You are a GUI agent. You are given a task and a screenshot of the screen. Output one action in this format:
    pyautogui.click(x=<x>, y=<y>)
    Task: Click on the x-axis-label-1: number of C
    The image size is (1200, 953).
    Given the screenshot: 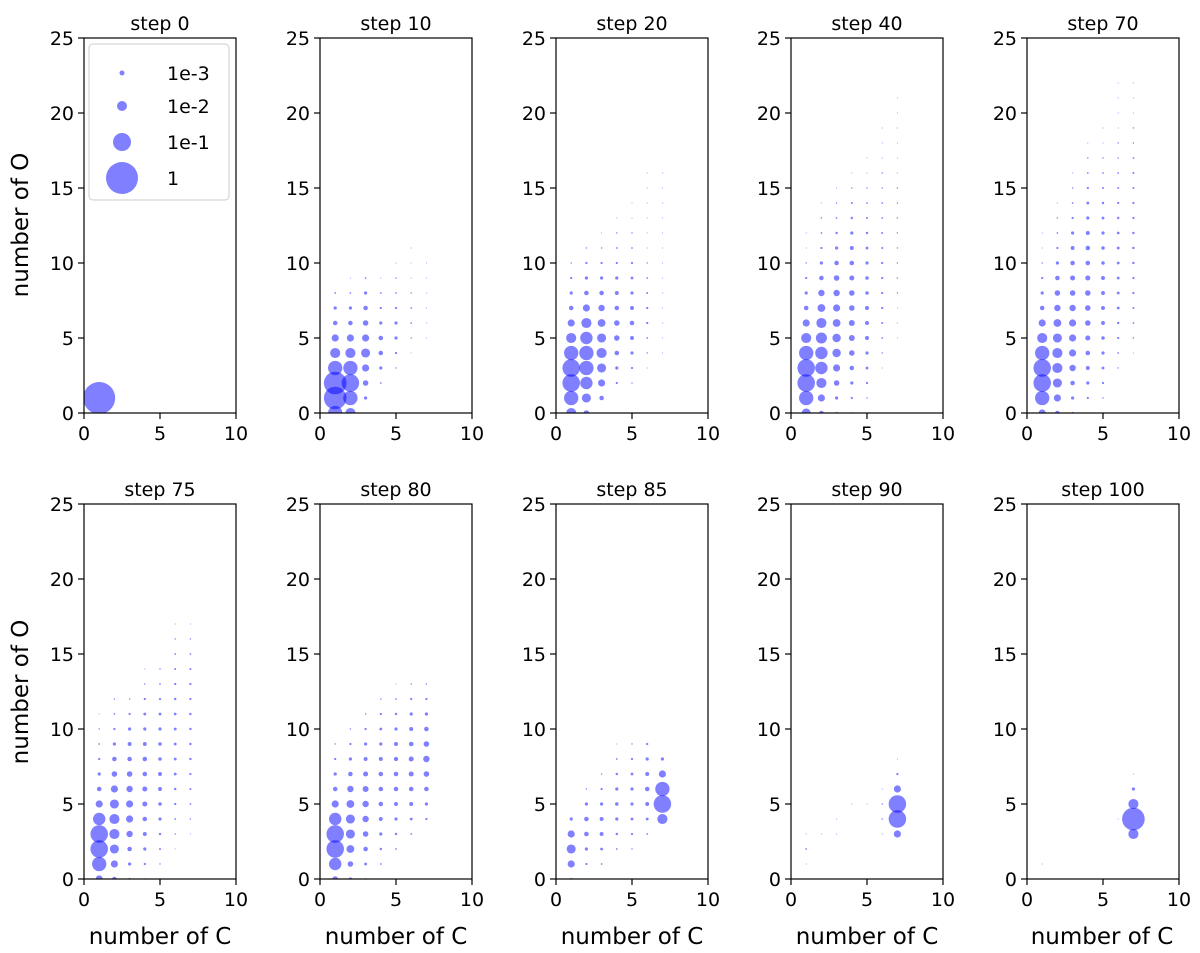 What is the action you would take?
    pyautogui.click(x=160, y=937)
    